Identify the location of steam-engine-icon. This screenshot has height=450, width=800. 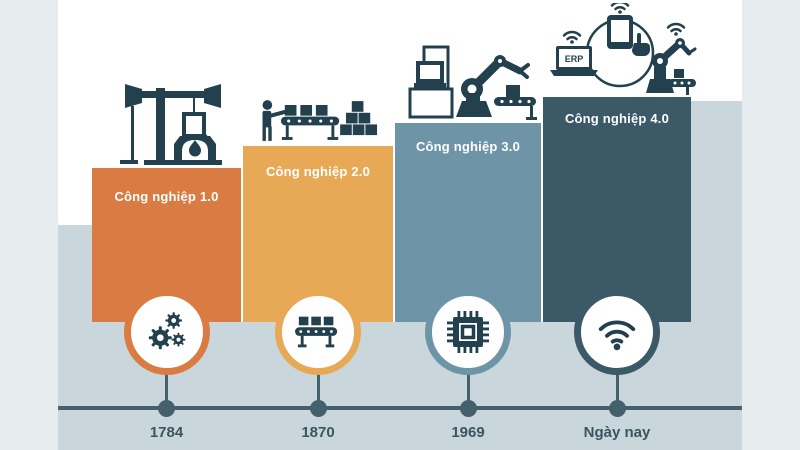
(171, 124).